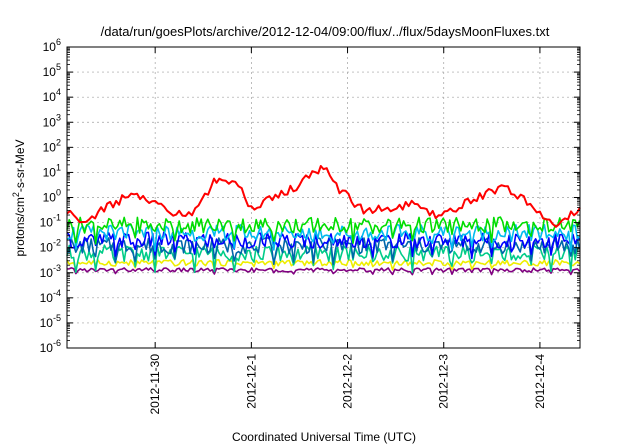  Describe the element at coordinates (50, 221) in the screenshot. I see `y-tick-label: 10⁻¹` at that location.